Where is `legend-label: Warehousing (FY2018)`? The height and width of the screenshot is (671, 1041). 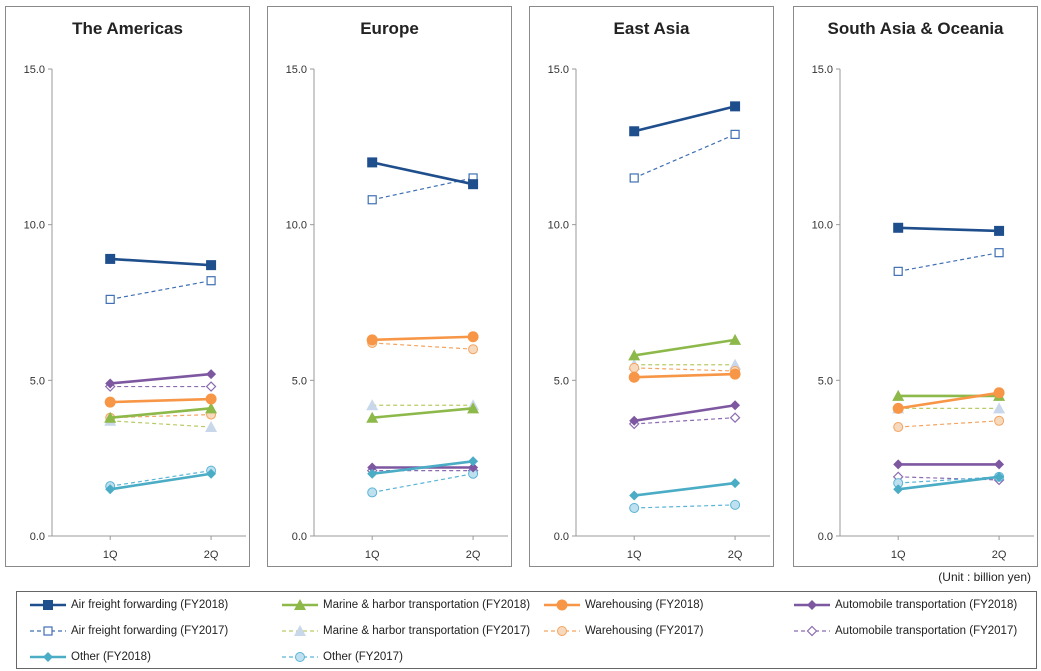
legend-label: Warehousing (FY2018) is located at coordinates (644, 605).